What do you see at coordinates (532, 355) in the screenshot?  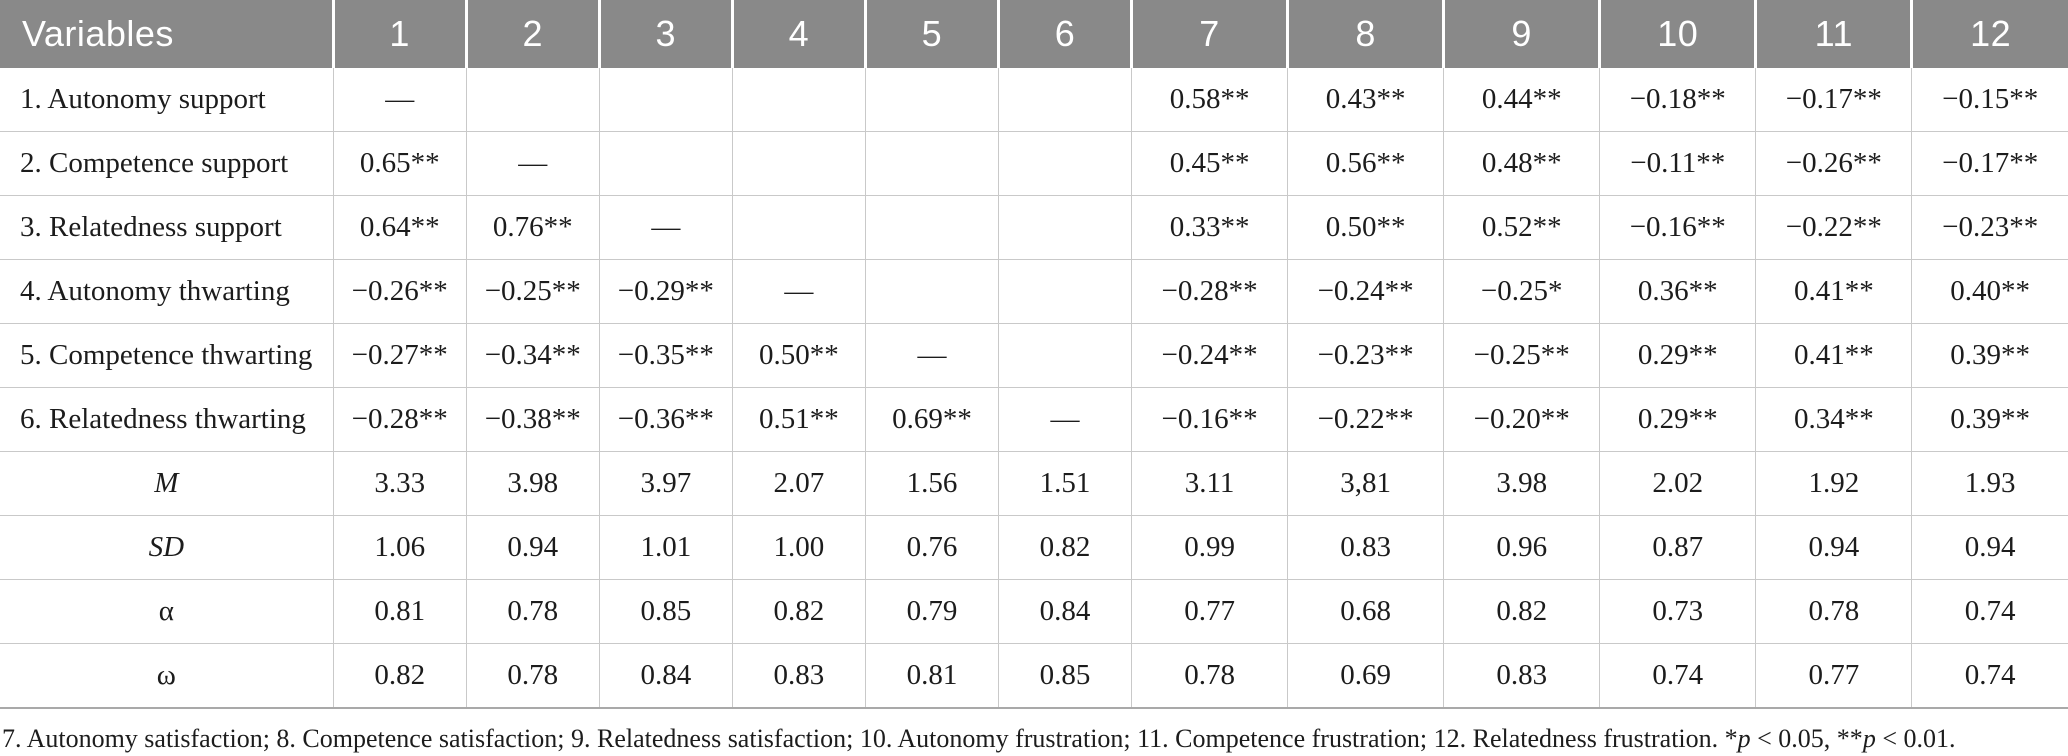 I see `table-cell: −0.34**` at bounding box center [532, 355].